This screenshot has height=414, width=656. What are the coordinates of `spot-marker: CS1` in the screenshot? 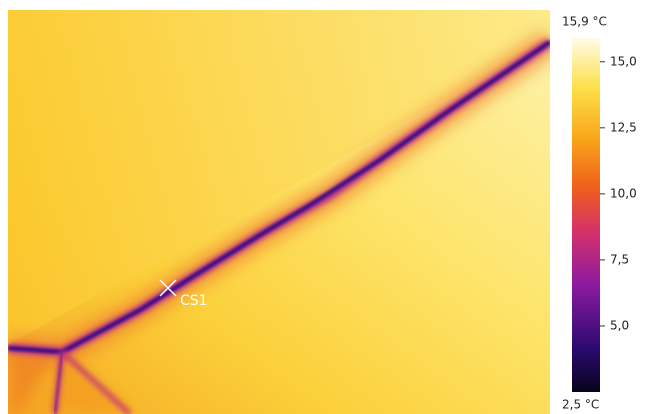 It's located at (183, 294).